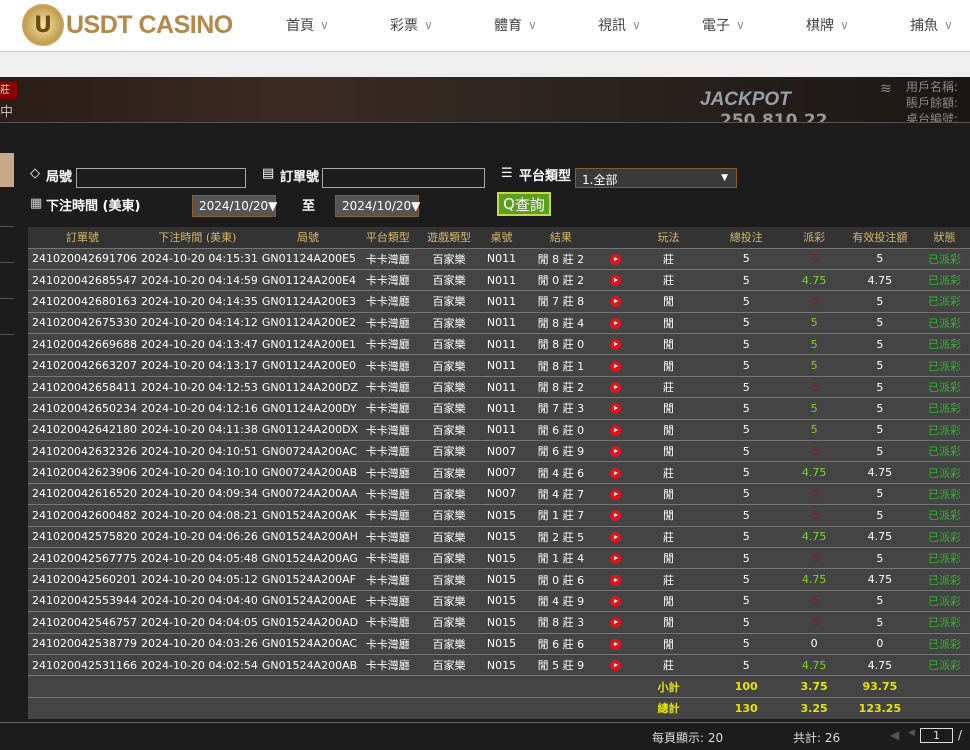 The width and height of the screenshot is (970, 750). I want to click on nav-item: 視訊 ∨, so click(650, 25).